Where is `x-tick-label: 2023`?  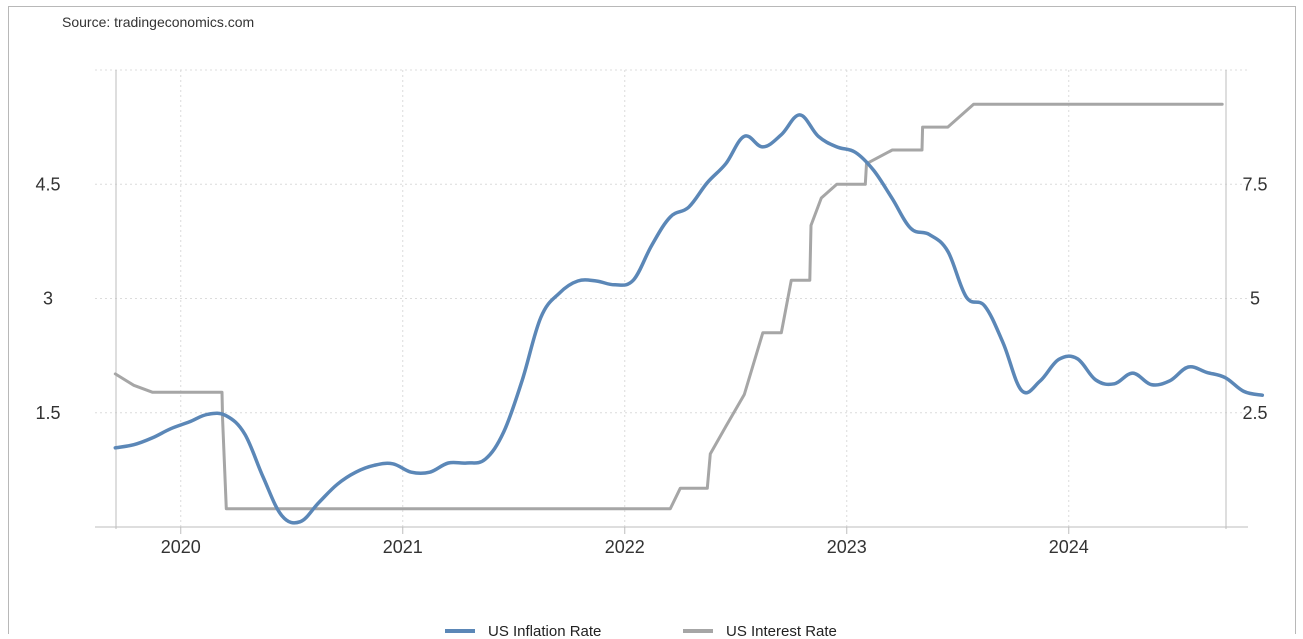
x-tick-label: 2023 is located at coordinates (847, 547).